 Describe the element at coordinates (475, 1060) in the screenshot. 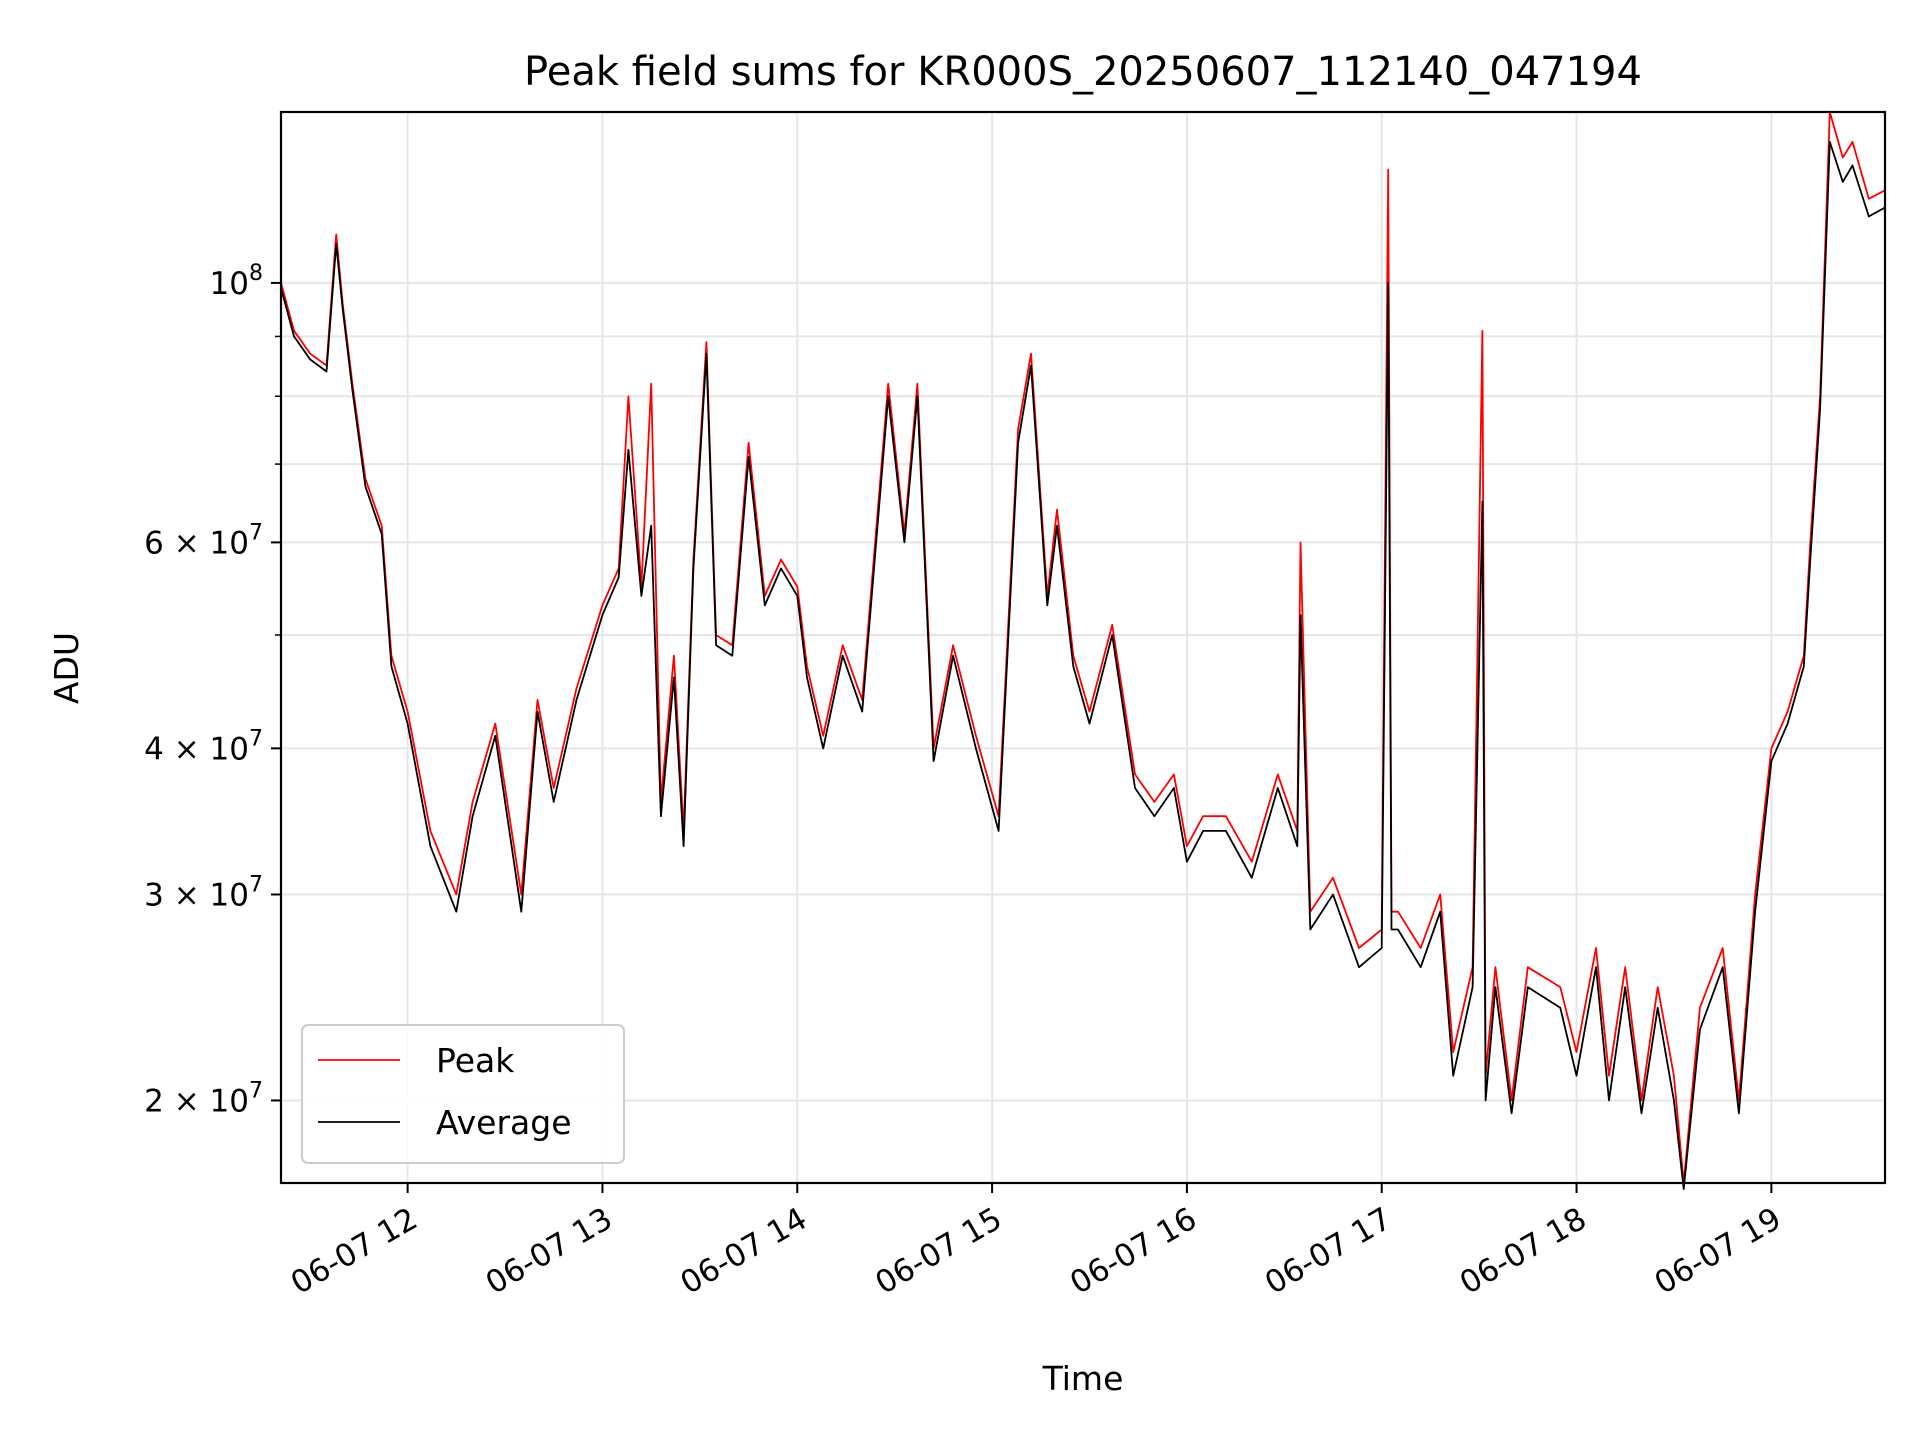

I see `legend-label-peak: Peak` at that location.